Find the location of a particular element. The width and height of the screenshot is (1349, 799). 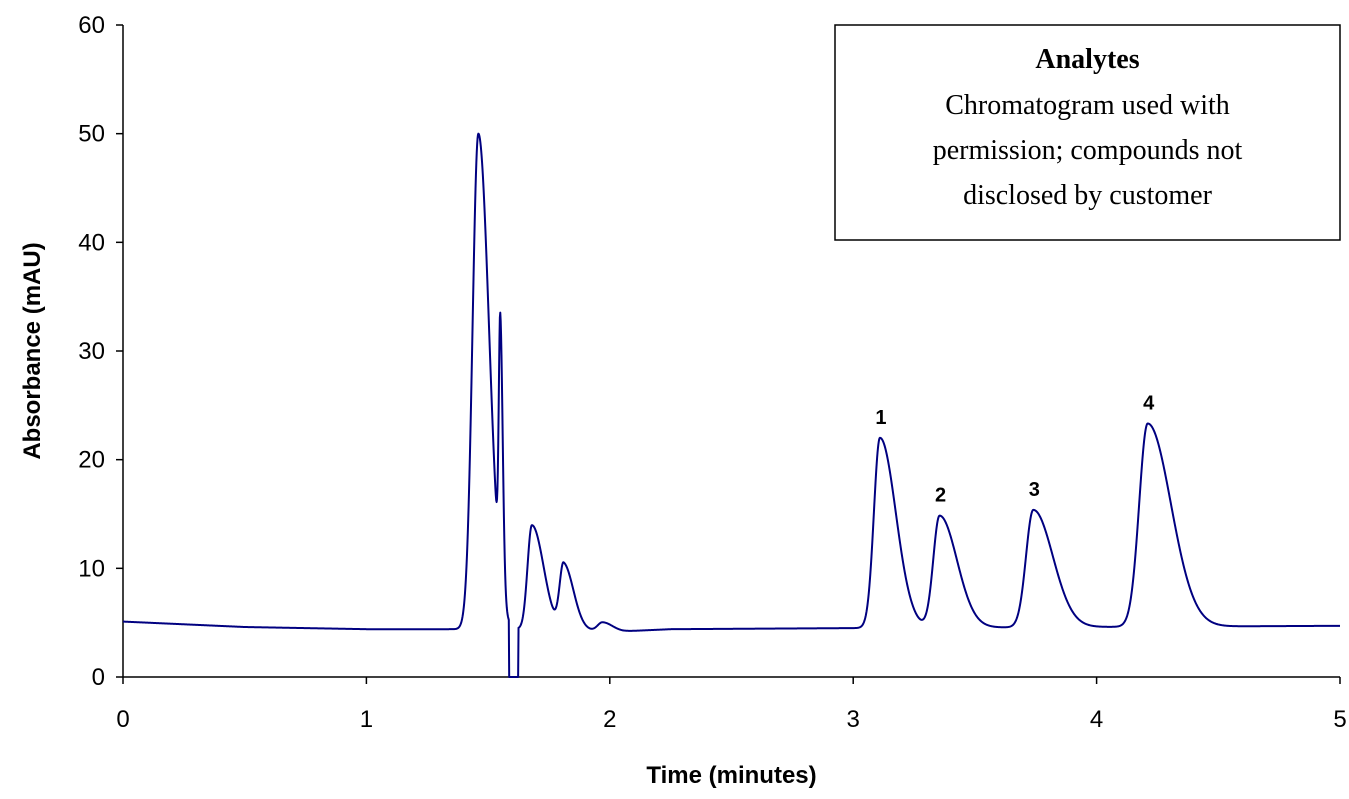

legend-frame is located at coordinates (1087, 132).